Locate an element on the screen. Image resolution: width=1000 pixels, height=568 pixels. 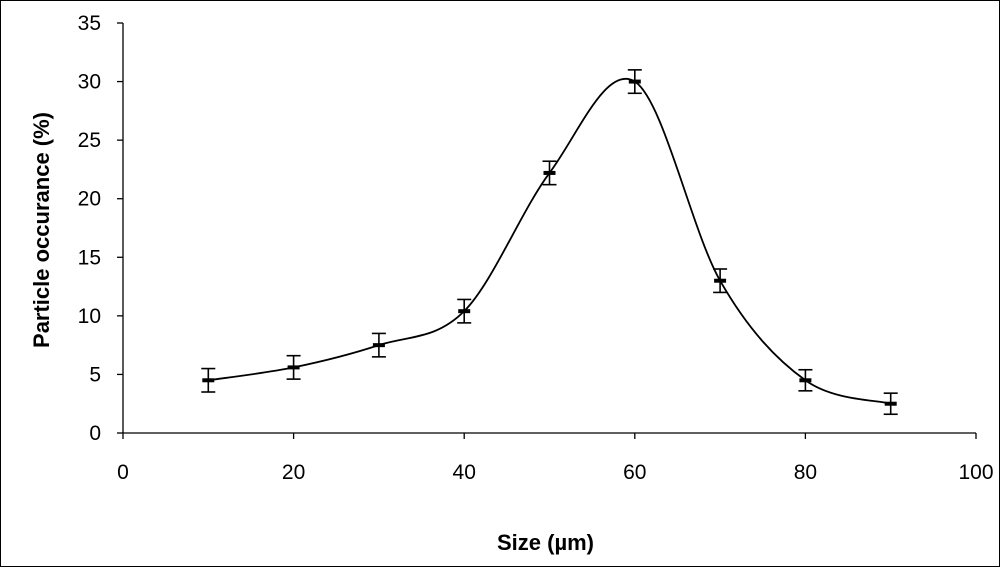
x-tick-label: 0 is located at coordinates (123, 472).